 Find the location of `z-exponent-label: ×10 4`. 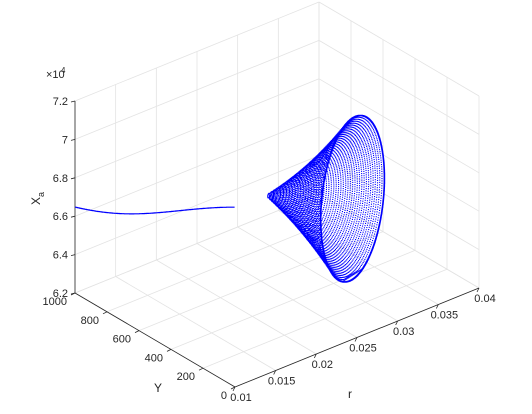

z-exponent-label: ×10 4 is located at coordinates (56, 73).